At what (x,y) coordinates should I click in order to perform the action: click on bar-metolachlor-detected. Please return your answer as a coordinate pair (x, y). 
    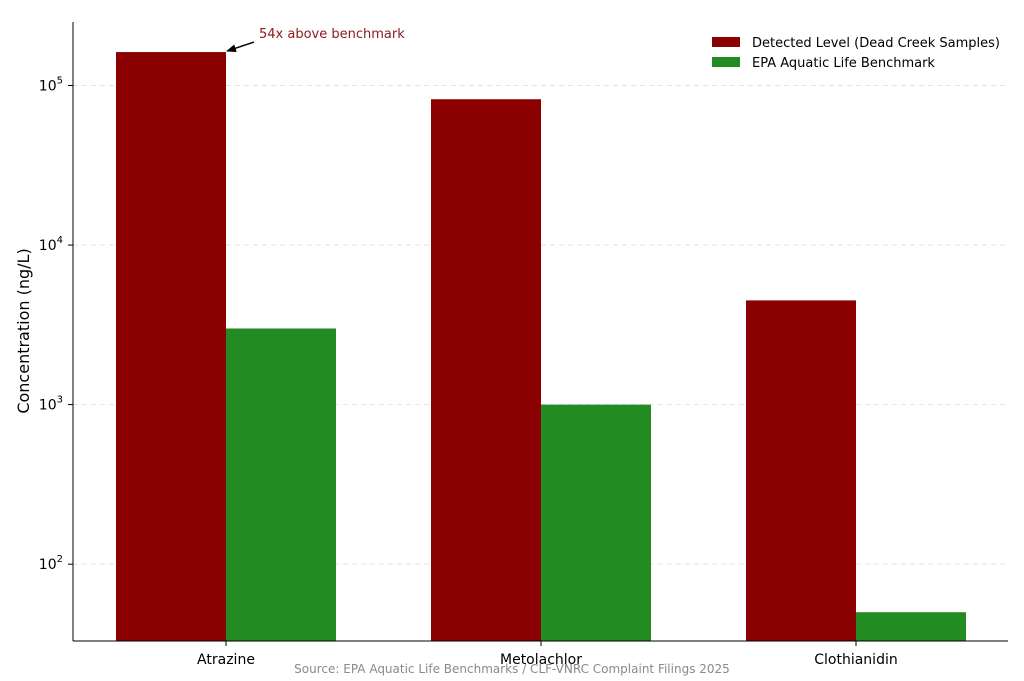
    Looking at the image, I should click on (486, 370).